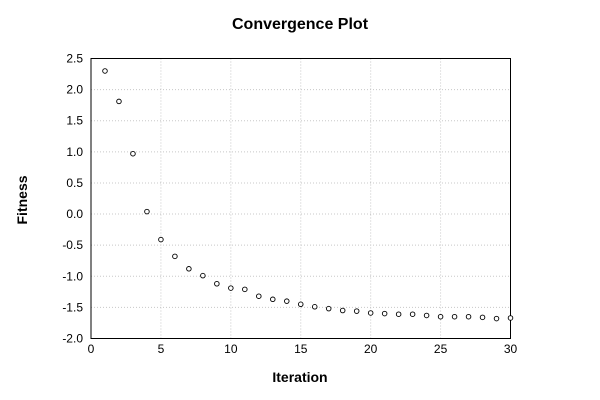 The image size is (600, 400). Describe the element at coordinates (74, 183) in the screenshot. I see `y-tick-label: 0.5` at that location.